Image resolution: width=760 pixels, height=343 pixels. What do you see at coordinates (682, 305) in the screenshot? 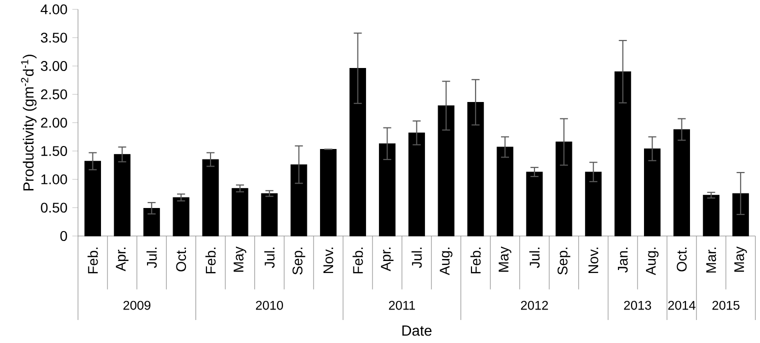
I see `text: 2014` at bounding box center [682, 305].